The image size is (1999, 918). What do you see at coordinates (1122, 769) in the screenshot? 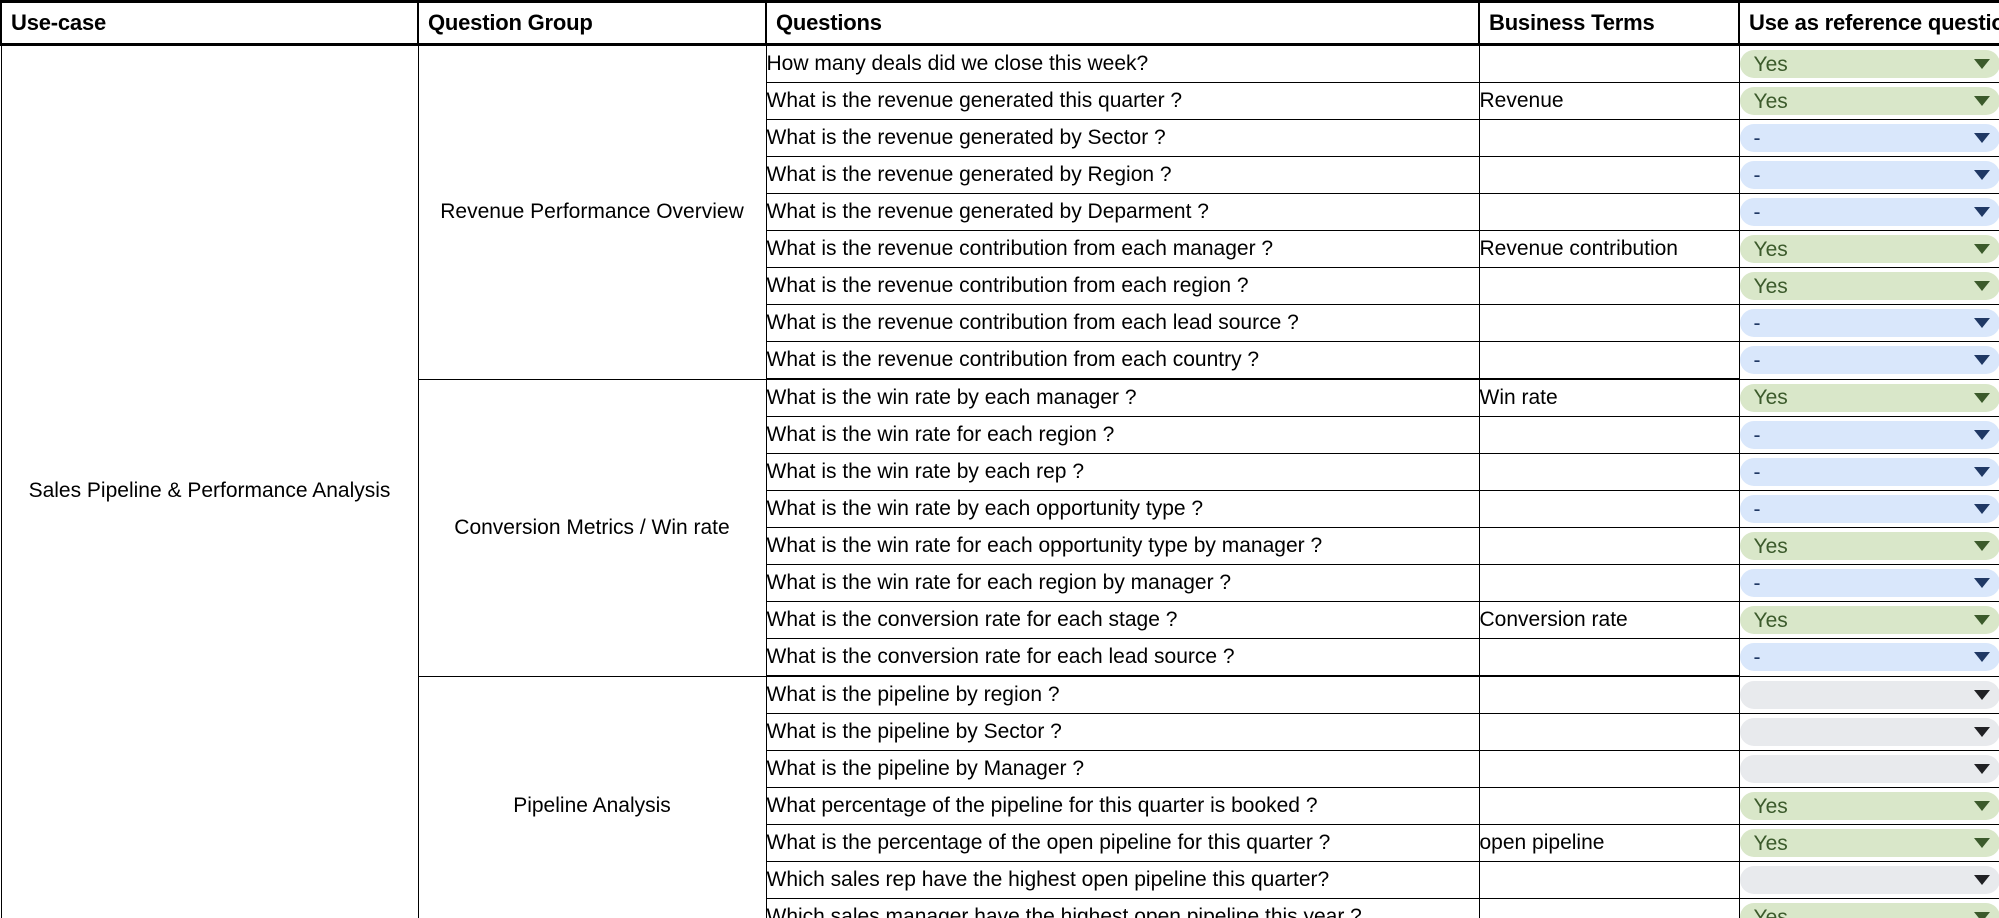
I see `question-cell: What is the pipeline by Manager ?` at bounding box center [1122, 769].